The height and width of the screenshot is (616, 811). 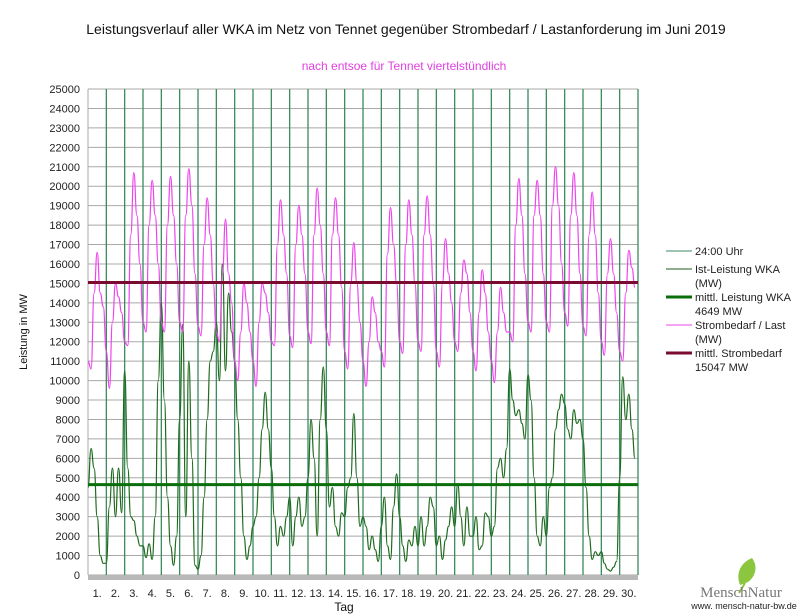 I want to click on y-tick-label: 7000, so click(x=68, y=440).